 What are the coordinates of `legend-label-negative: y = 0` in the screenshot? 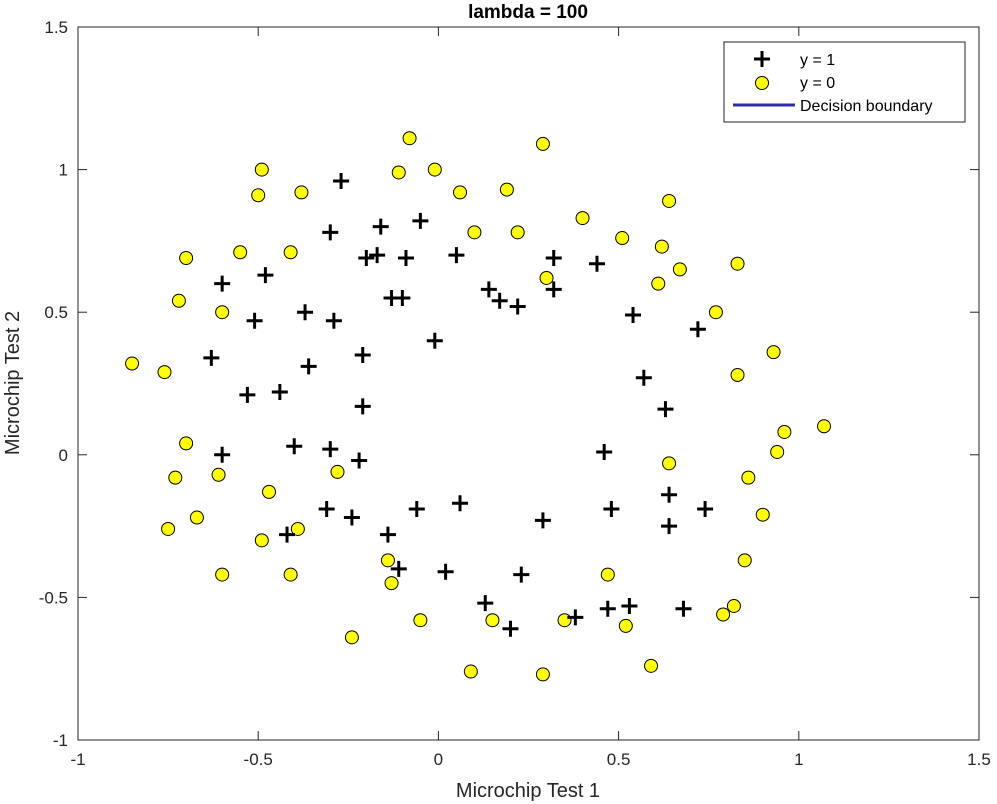 It's located at (817, 83).